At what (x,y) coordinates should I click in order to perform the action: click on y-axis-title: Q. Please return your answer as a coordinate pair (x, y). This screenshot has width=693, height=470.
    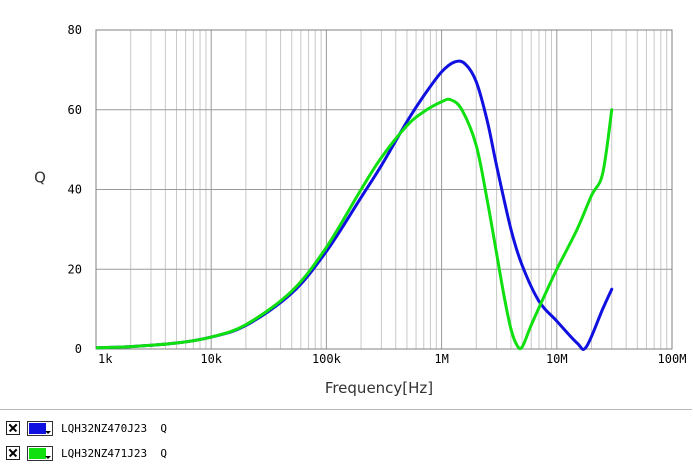
    Looking at the image, I should click on (40, 178).